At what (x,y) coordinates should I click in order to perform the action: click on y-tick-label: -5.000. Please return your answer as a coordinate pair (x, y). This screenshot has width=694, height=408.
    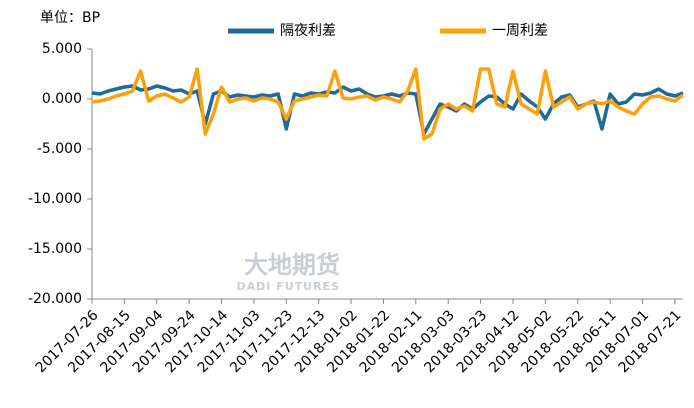
    Looking at the image, I should click on (59, 149).